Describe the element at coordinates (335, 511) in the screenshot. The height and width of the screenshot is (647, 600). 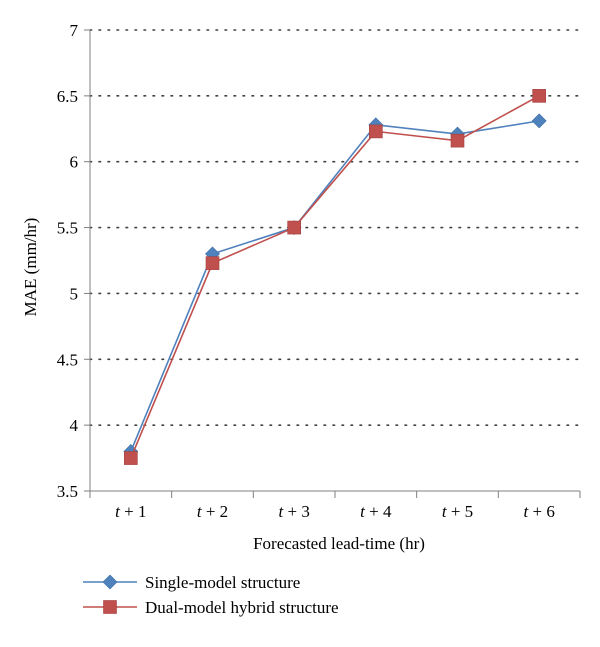
I see `x-tick-labels: t + 1 t + 2 t + 3 t + 4 t + 5 t + 6` at that location.